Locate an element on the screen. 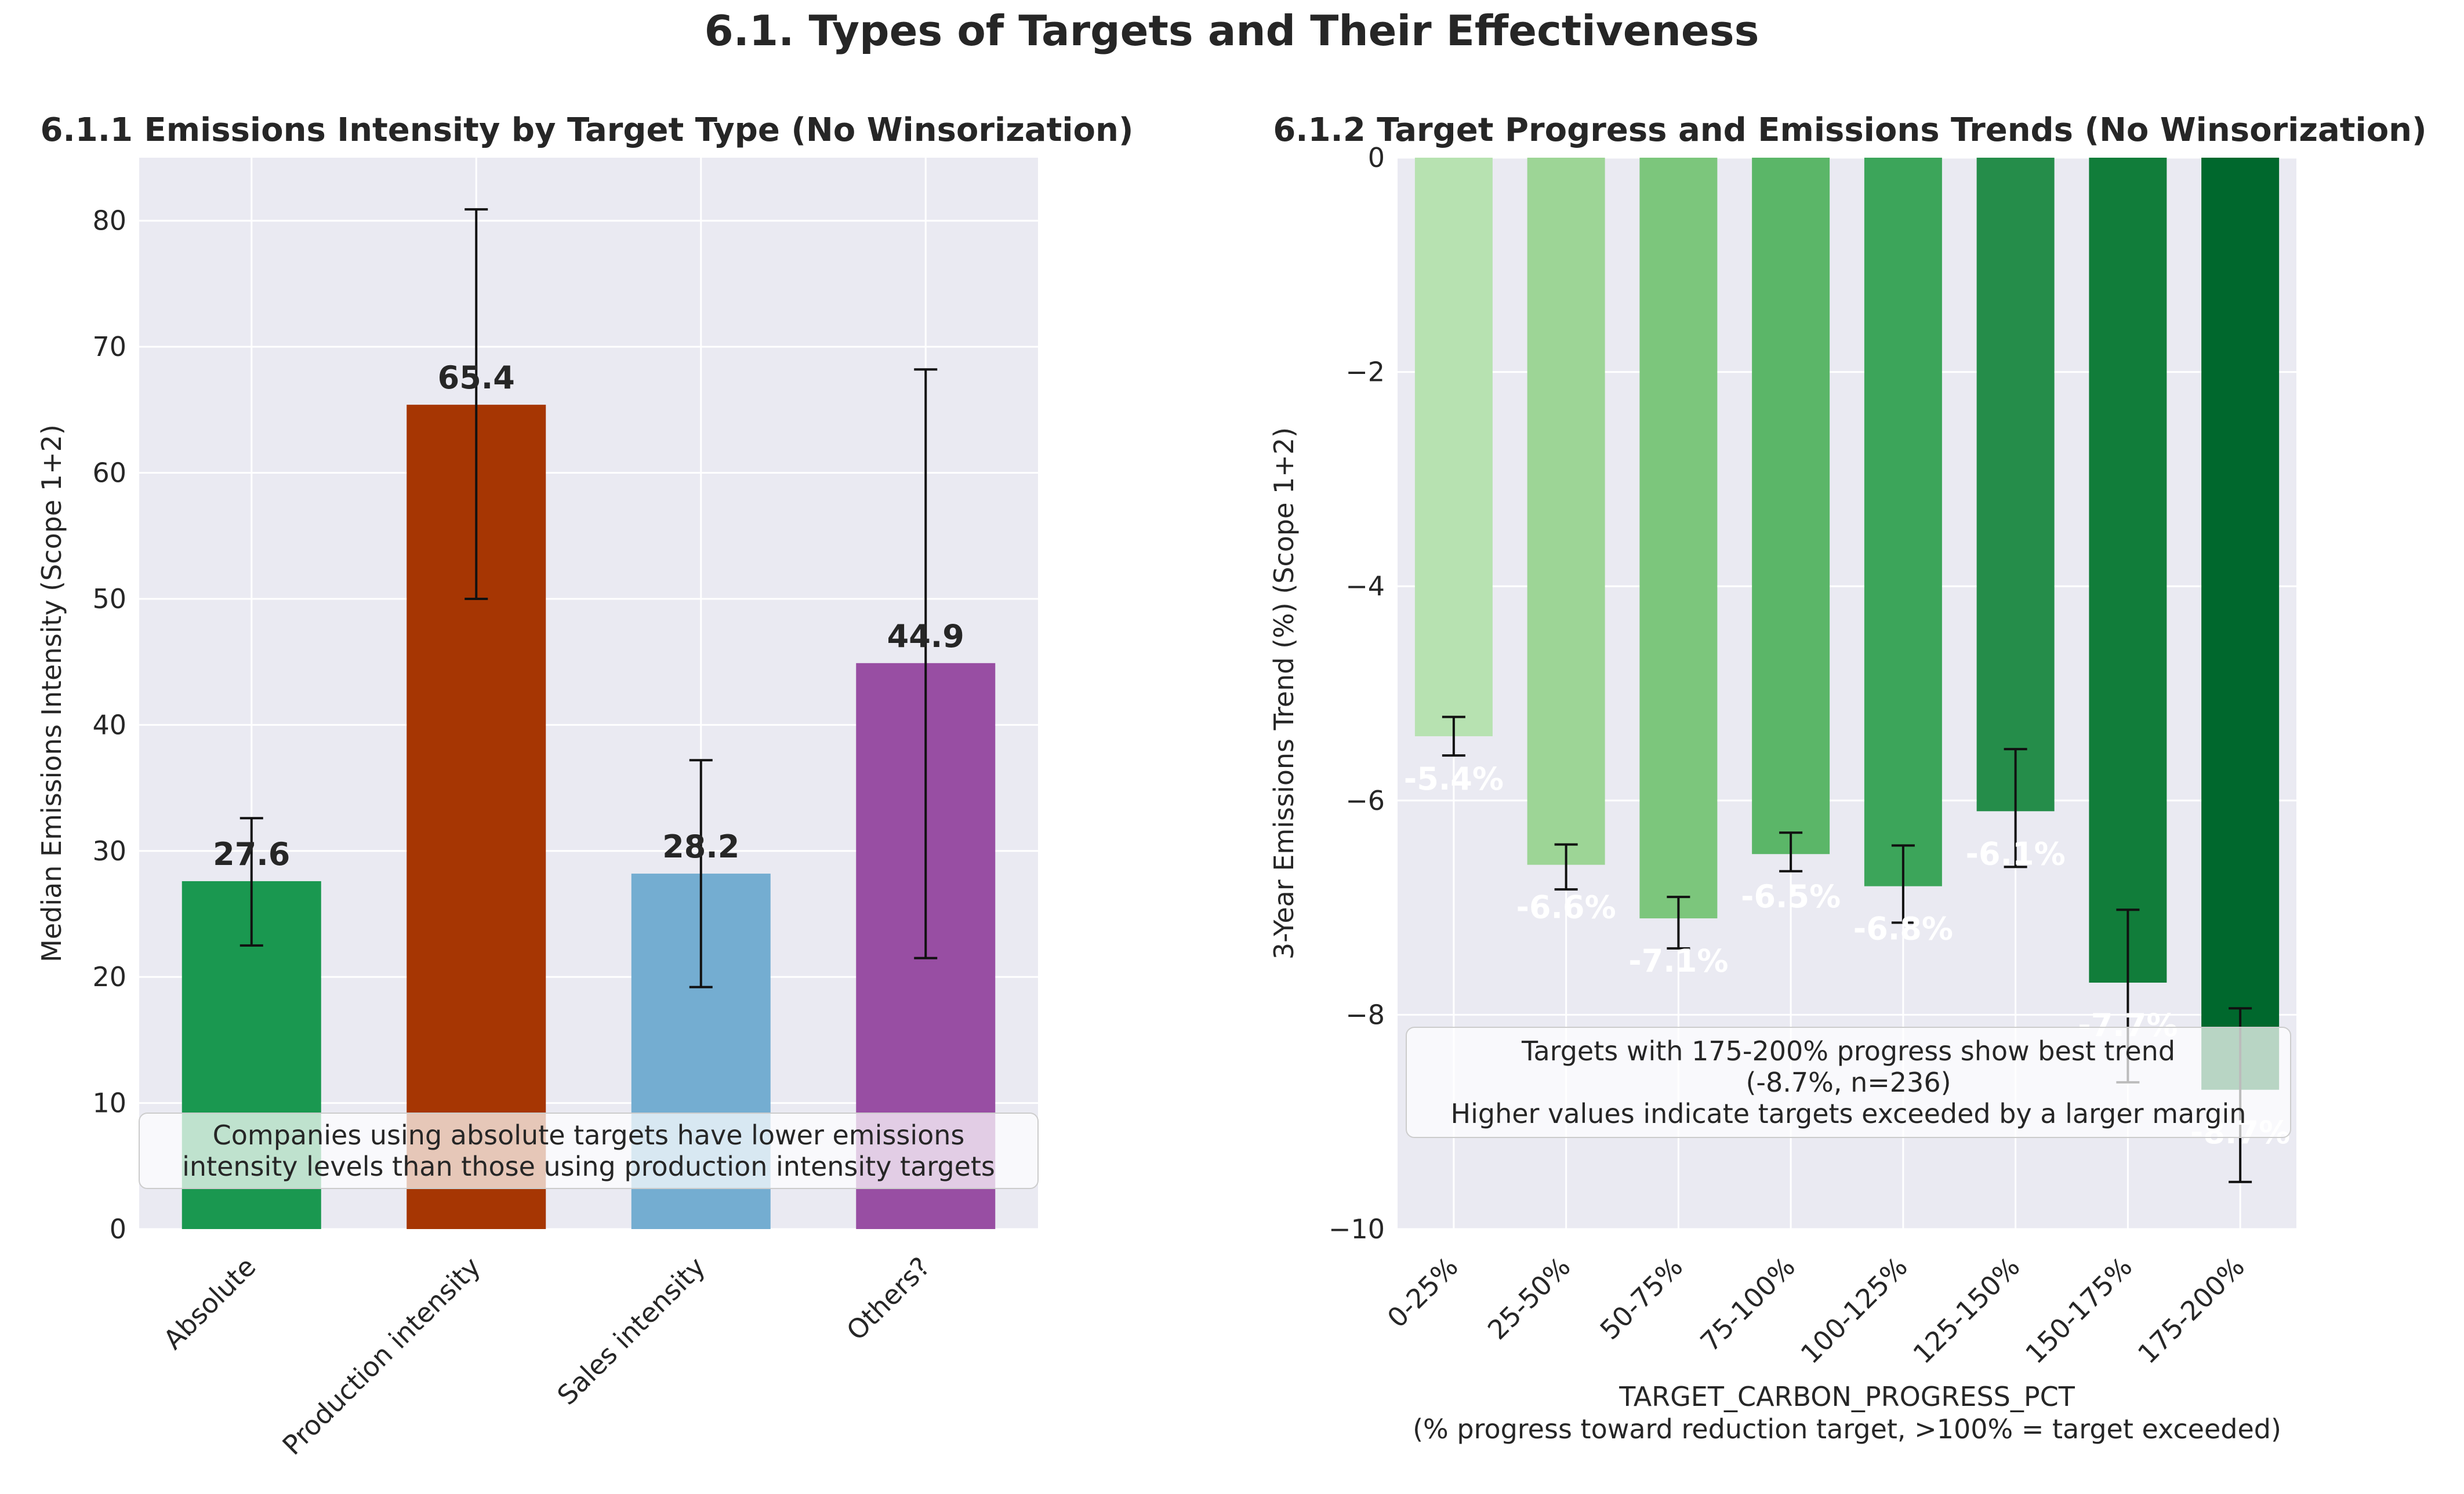 This screenshot has height=1494, width=2464. data-label: -6.6% is located at coordinates (1566, 907).